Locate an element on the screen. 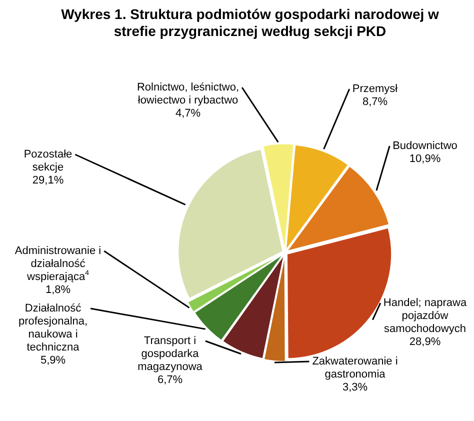 Image resolution: width=474 pixels, height=421 pixels. data-label: 29,1% is located at coordinates (48, 180).